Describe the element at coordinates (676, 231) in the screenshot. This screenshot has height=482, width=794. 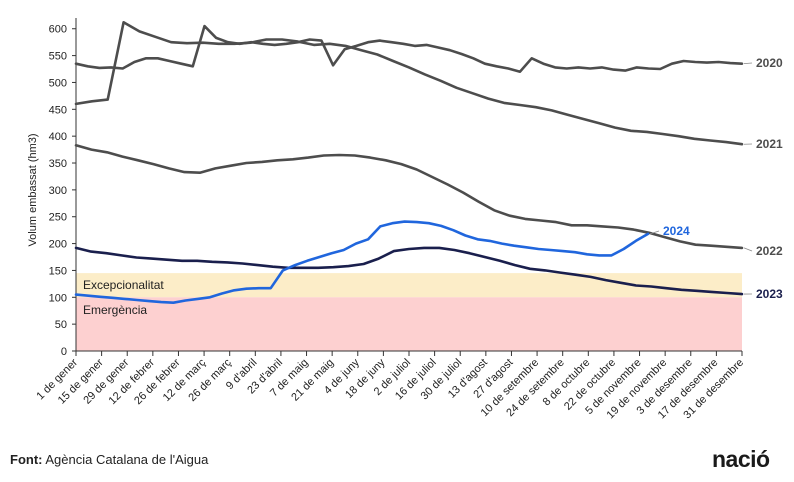
I see `series-label-2024: 2024` at that location.